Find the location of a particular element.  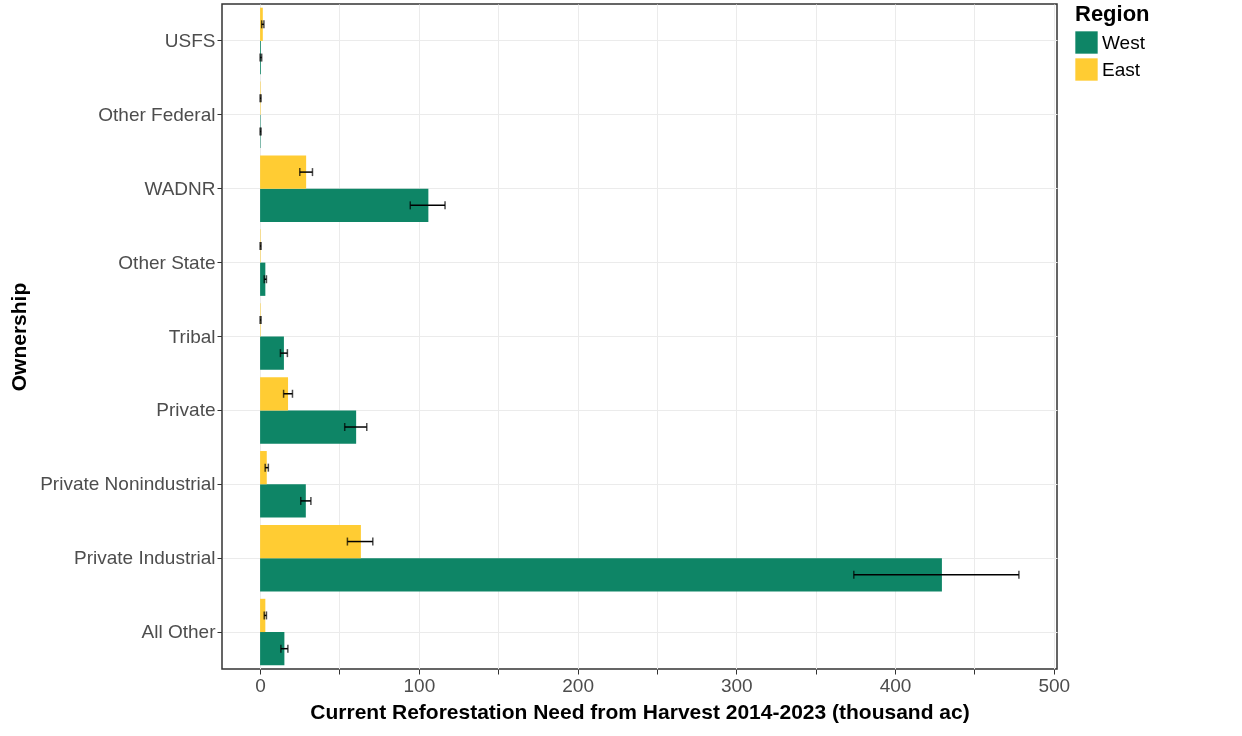

y-tick-label: All Other is located at coordinates (179, 632).